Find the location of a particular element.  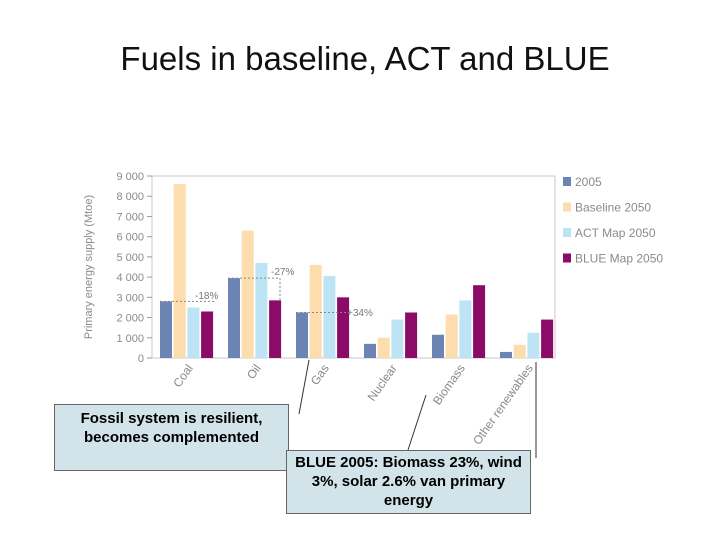

y-tick-label: 4 000 is located at coordinates (130, 278).